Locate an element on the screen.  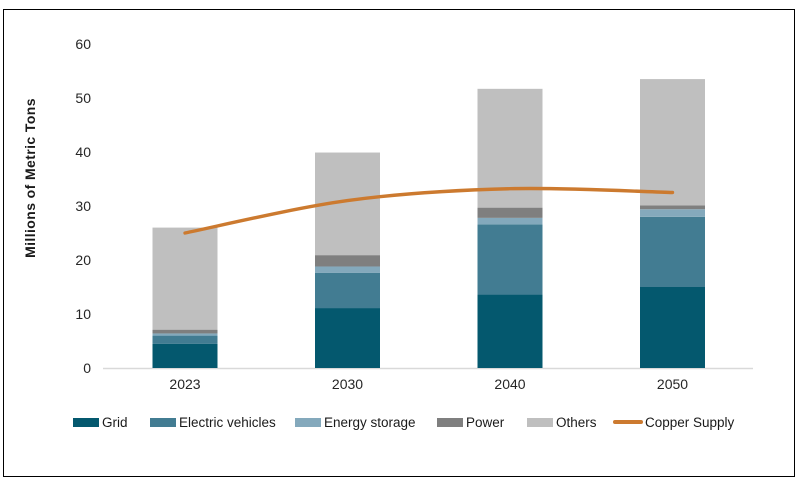
y-tick-label: 40 is located at coordinates (83, 152).